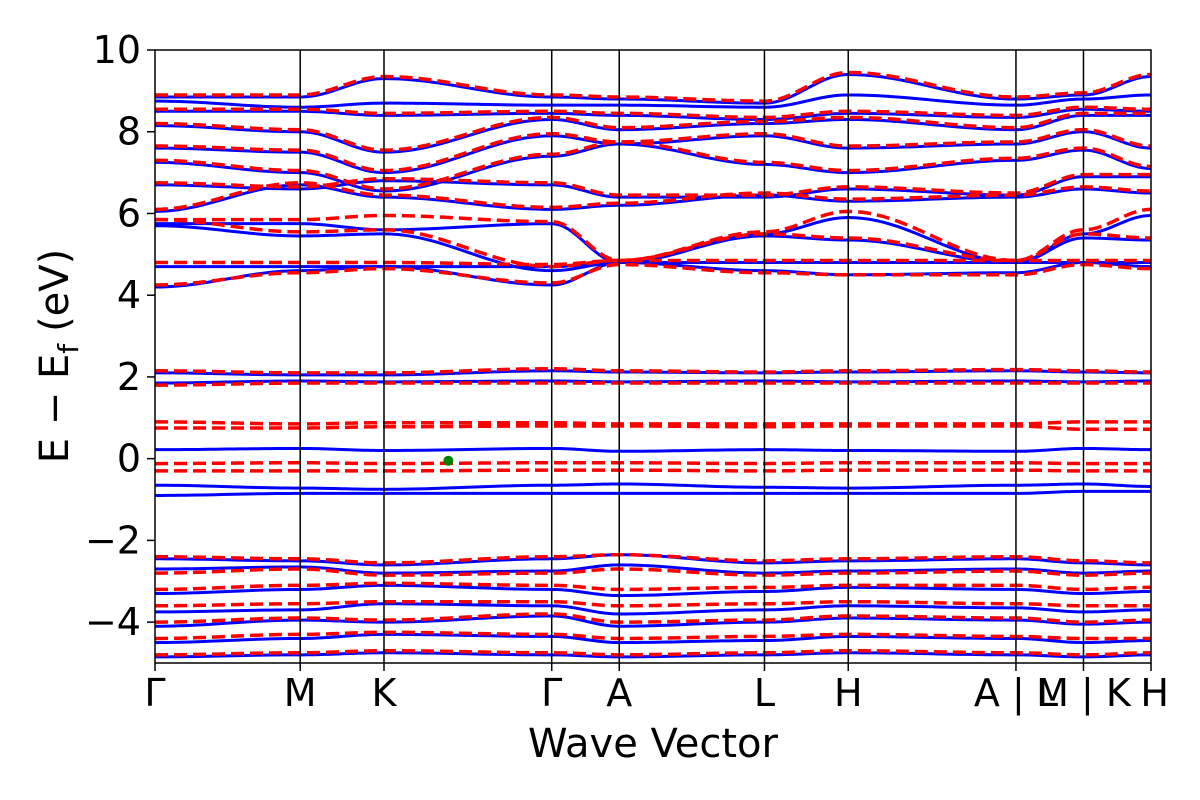 Image resolution: width=1200 pixels, height=800 pixels. Describe the element at coordinates (68, 348) in the screenshot. I see `y-axis-label-subscript: f` at that location.